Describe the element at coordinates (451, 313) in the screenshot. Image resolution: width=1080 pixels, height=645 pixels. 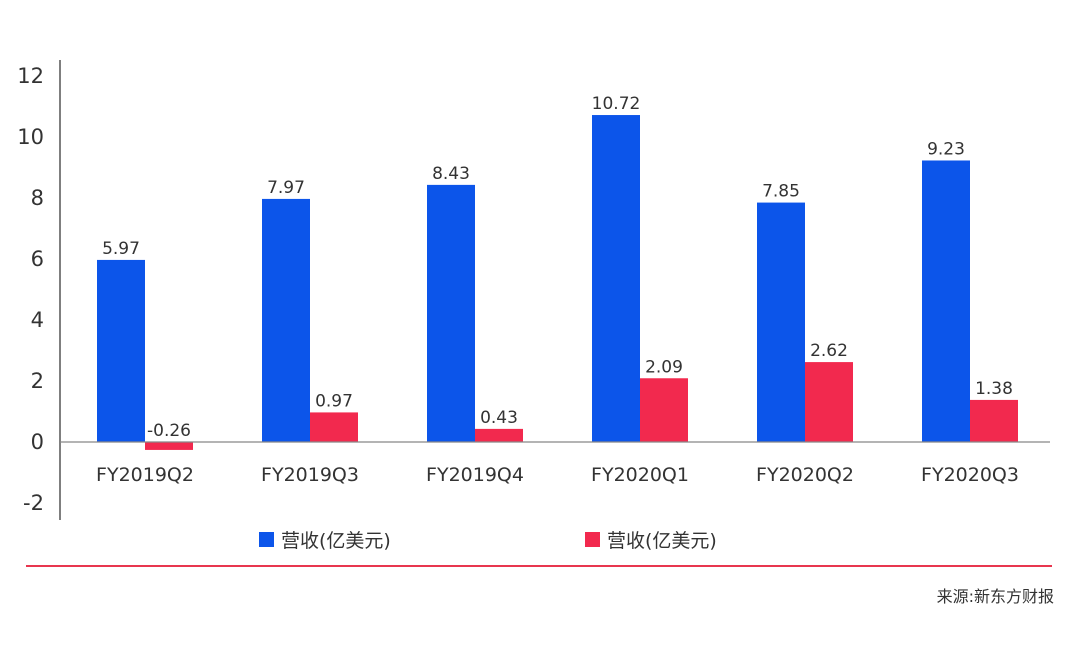
I see `bar-blue-fy2019q4` at that location.